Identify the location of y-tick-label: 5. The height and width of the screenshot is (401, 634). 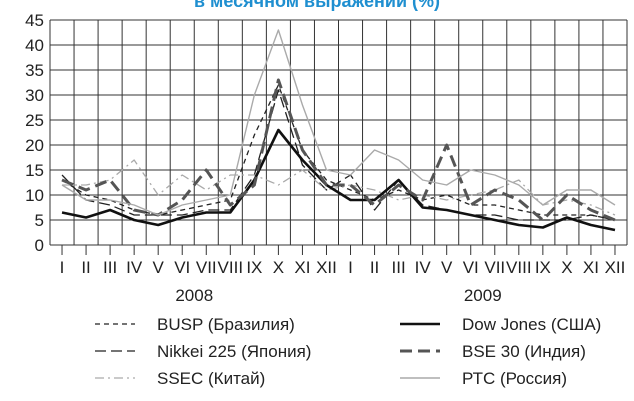
(39, 220).